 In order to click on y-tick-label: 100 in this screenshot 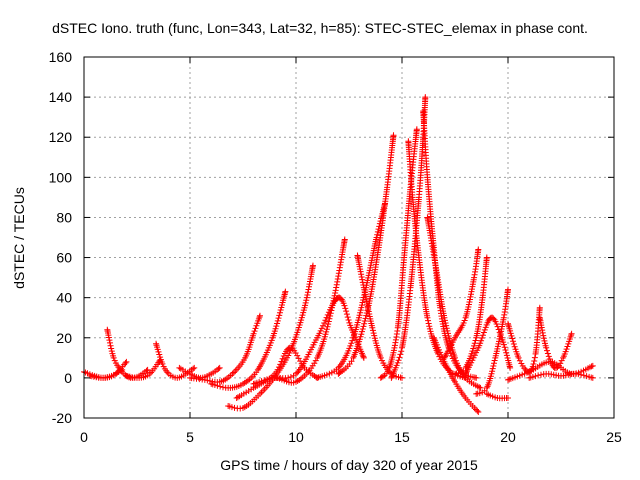, I will do `click(61, 177)`.